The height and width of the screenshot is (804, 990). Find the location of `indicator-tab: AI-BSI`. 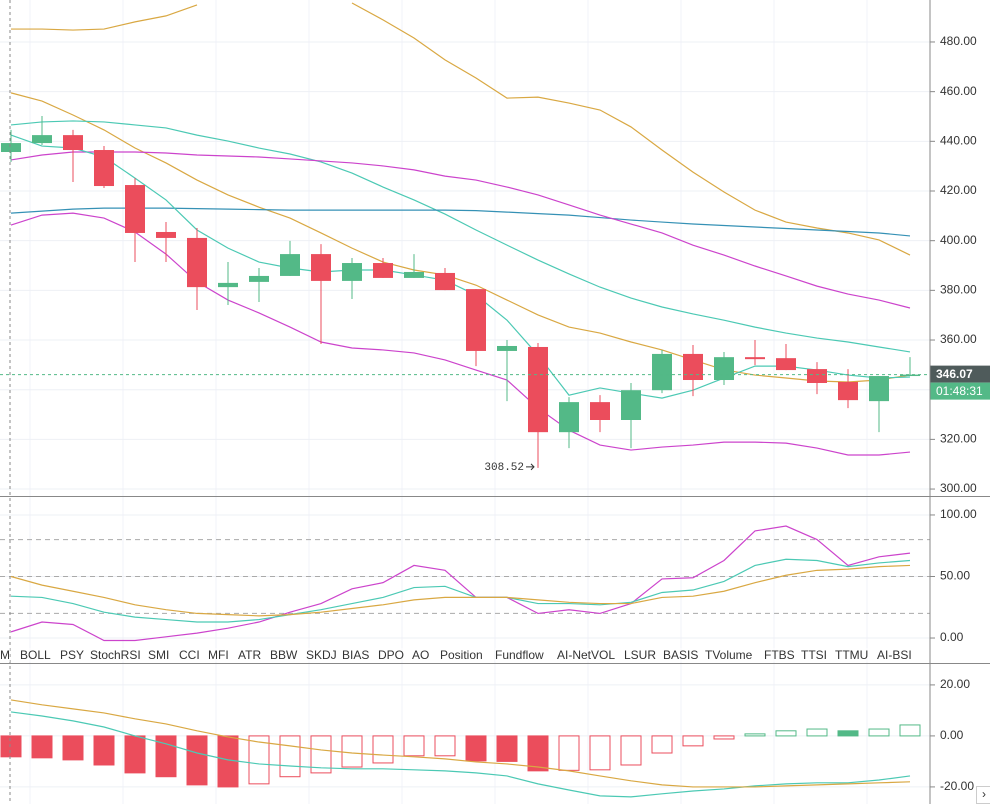

indicator-tab: AI-BSI is located at coordinates (894, 655).